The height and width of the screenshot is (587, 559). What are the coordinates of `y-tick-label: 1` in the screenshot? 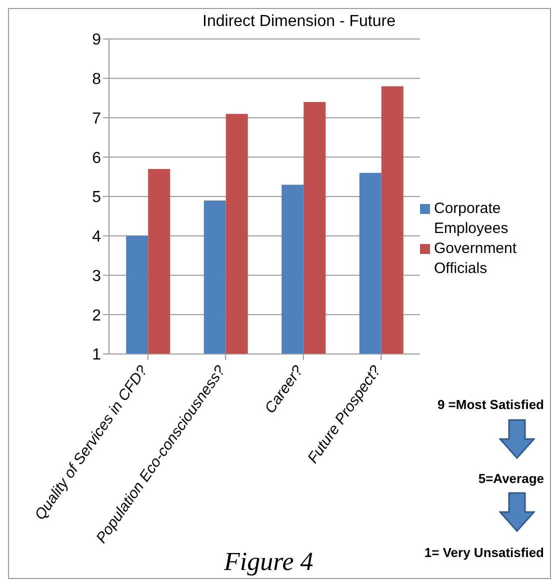 It's located at (97, 355).